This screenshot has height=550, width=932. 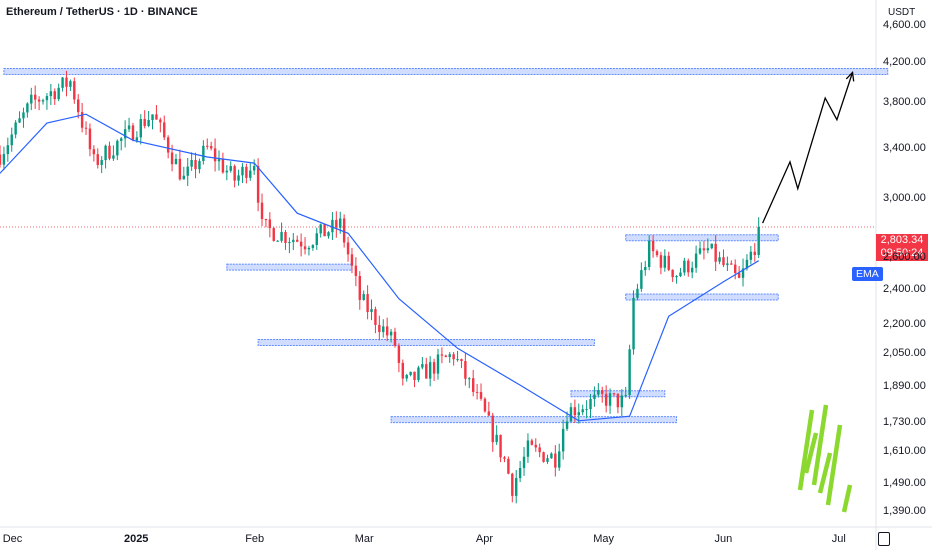 I want to click on x-tick-label: 2025, so click(x=136, y=539).